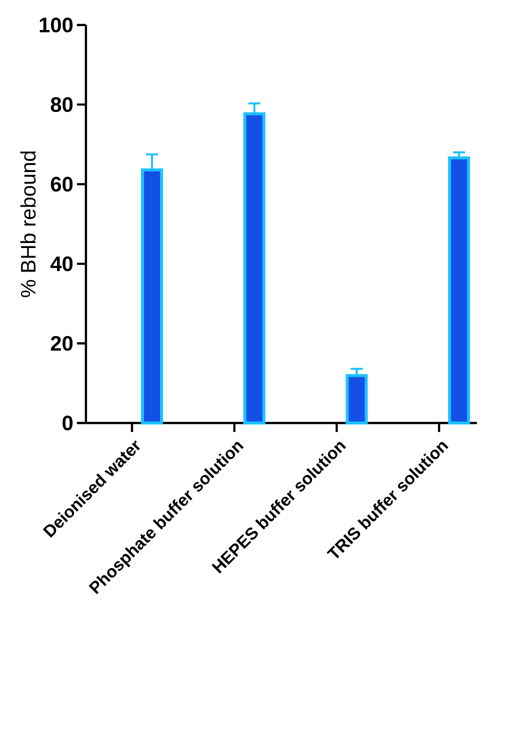  I want to click on y-tick-label: 40, so click(61, 264).